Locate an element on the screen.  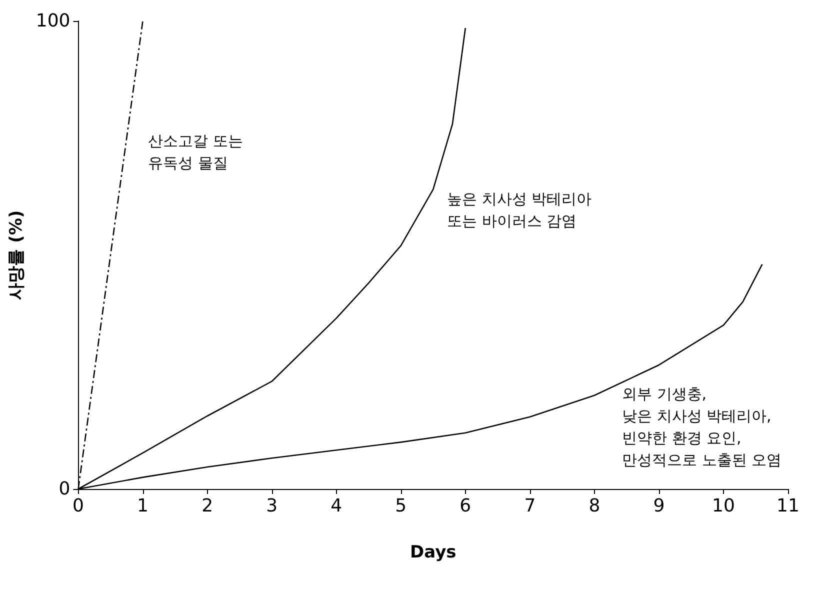
y-axis-title: 사망률 (%) is located at coordinates (16, 255).